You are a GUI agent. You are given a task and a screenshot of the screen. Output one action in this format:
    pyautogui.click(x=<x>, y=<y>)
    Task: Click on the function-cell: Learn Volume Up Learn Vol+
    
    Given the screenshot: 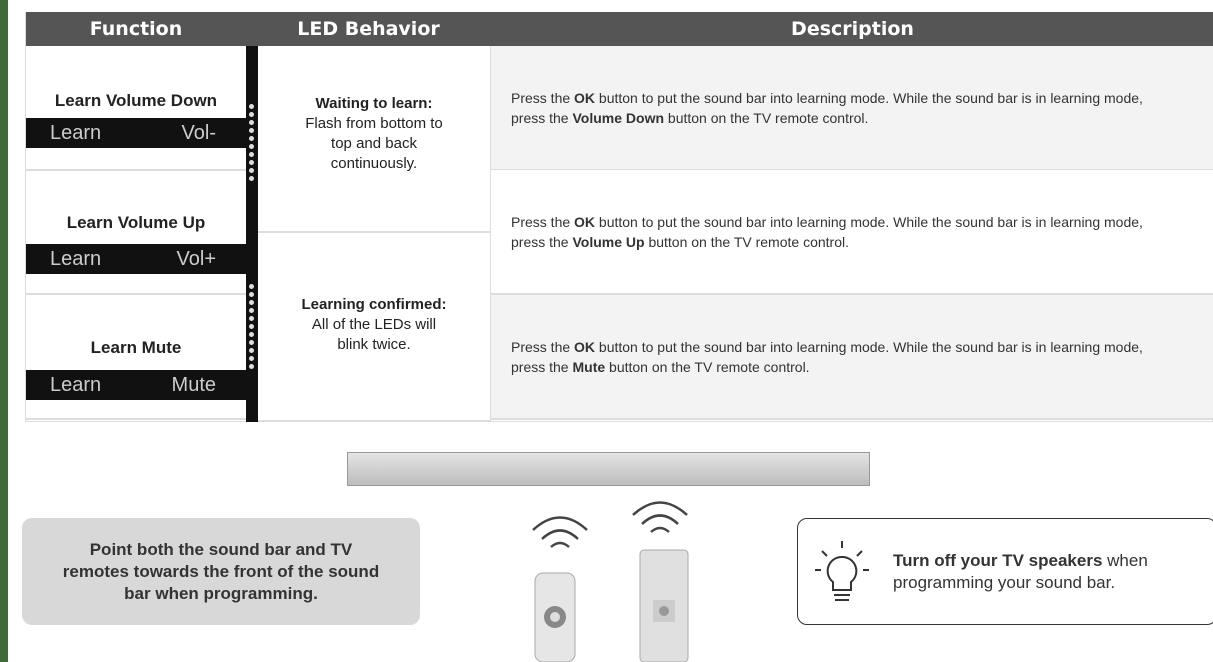 What is the action you would take?
    pyautogui.click(x=136, y=232)
    